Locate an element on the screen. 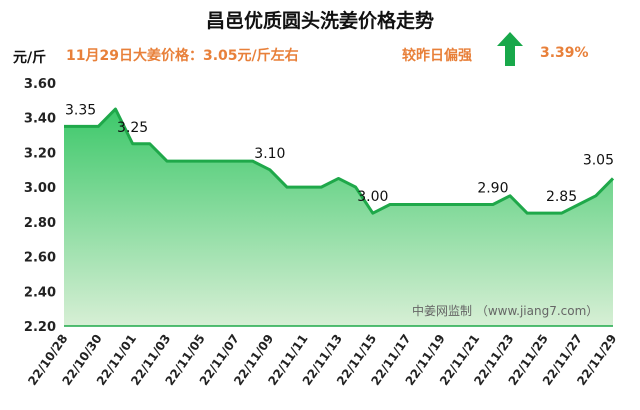  data-label: 3.05 is located at coordinates (598, 160).